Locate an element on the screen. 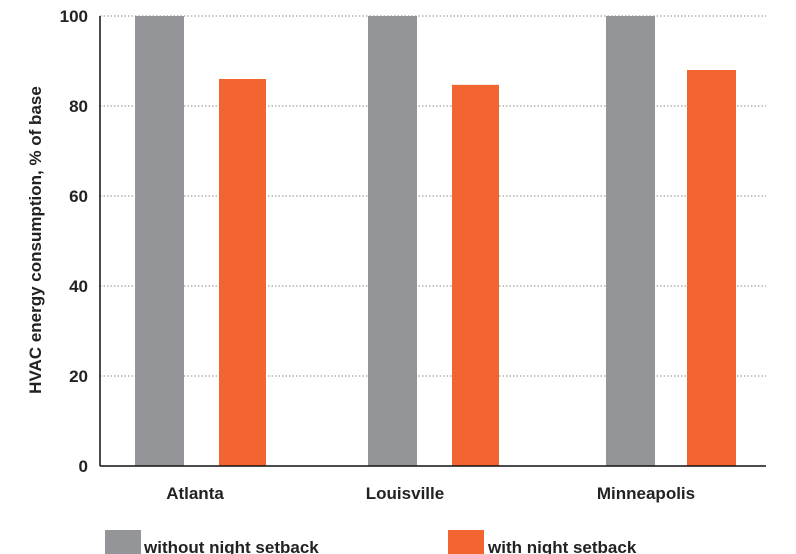 Image resolution: width=796 pixels, height=554 pixels. y-axis-title: HVAC energy consumption, % of base is located at coordinates (35, 240).